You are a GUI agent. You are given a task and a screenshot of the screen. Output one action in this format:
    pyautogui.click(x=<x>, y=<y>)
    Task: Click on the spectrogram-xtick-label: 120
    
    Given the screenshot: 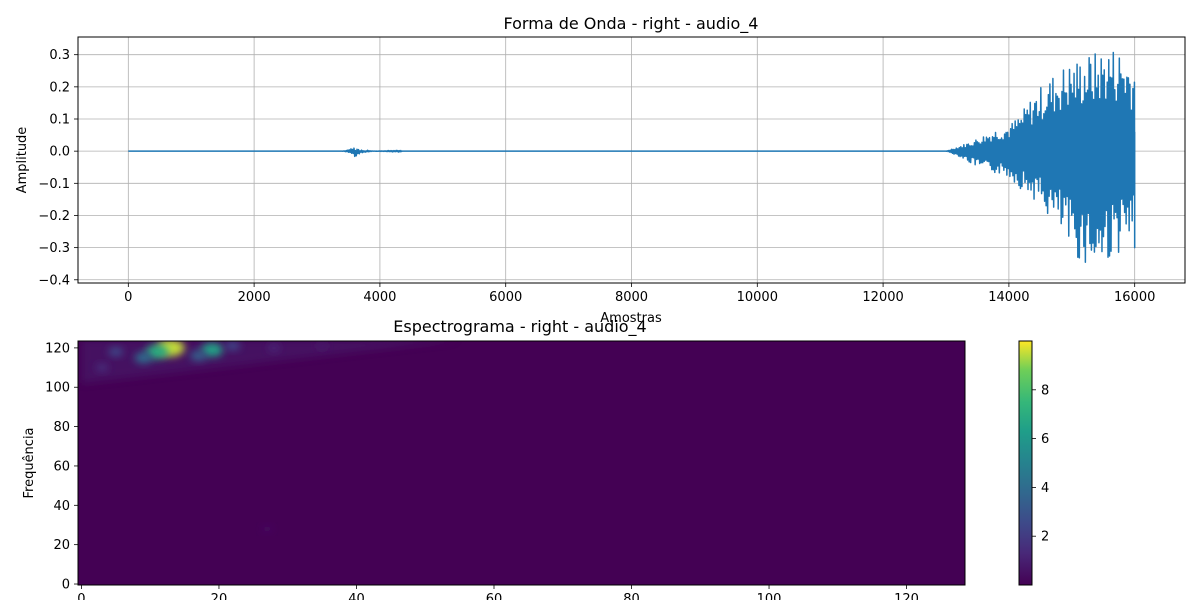 What is the action you would take?
    pyautogui.click(x=906, y=596)
    